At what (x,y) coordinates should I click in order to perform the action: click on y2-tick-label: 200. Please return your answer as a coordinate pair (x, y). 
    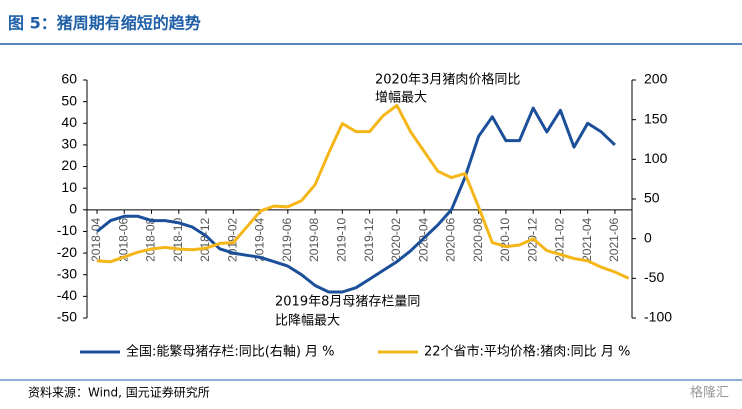
    Looking at the image, I should click on (656, 79).